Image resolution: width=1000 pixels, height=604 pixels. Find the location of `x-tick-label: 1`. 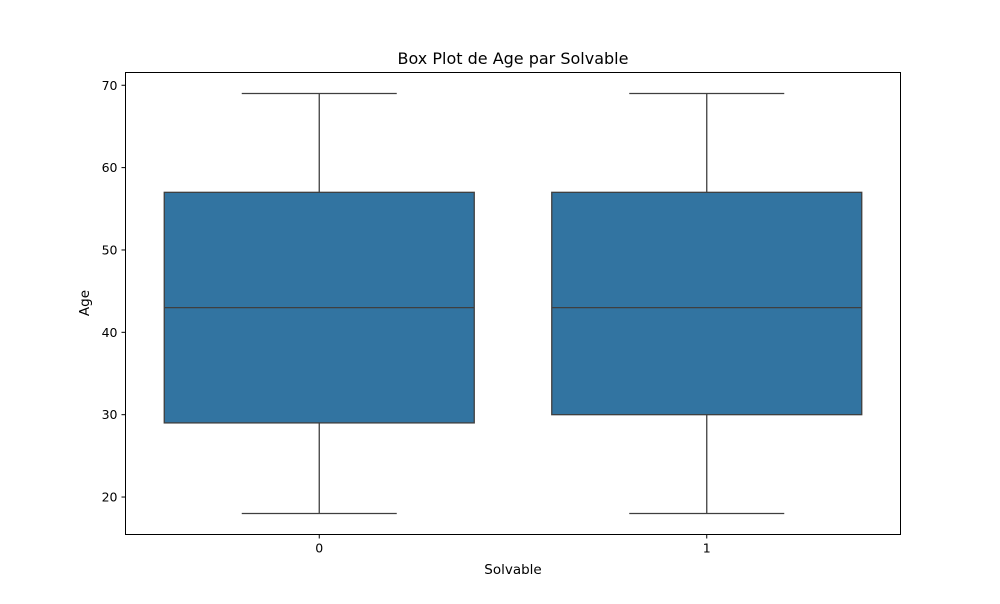

x-tick-label: 1 is located at coordinates (707, 548).